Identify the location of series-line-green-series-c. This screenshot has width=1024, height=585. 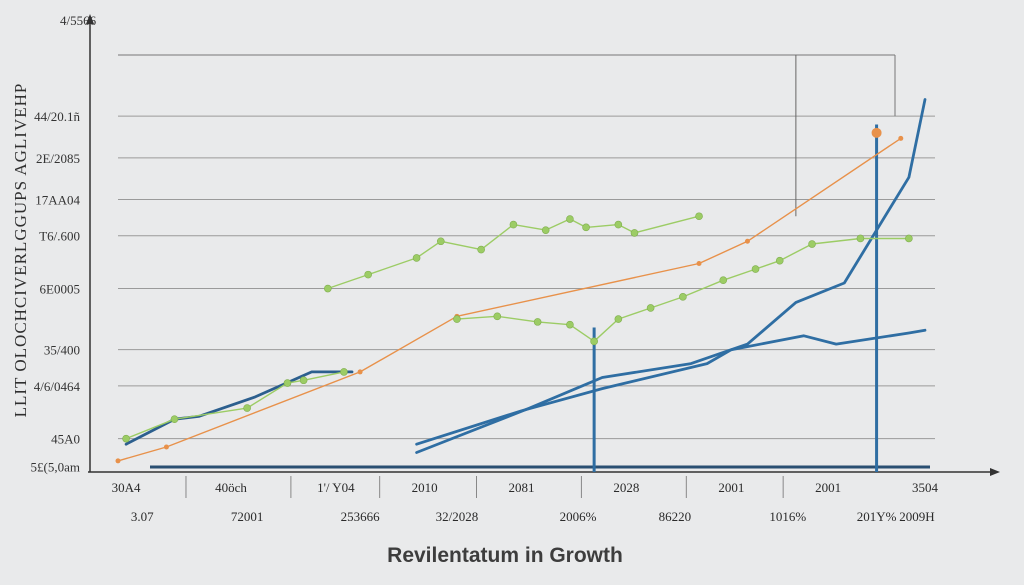
(683, 289).